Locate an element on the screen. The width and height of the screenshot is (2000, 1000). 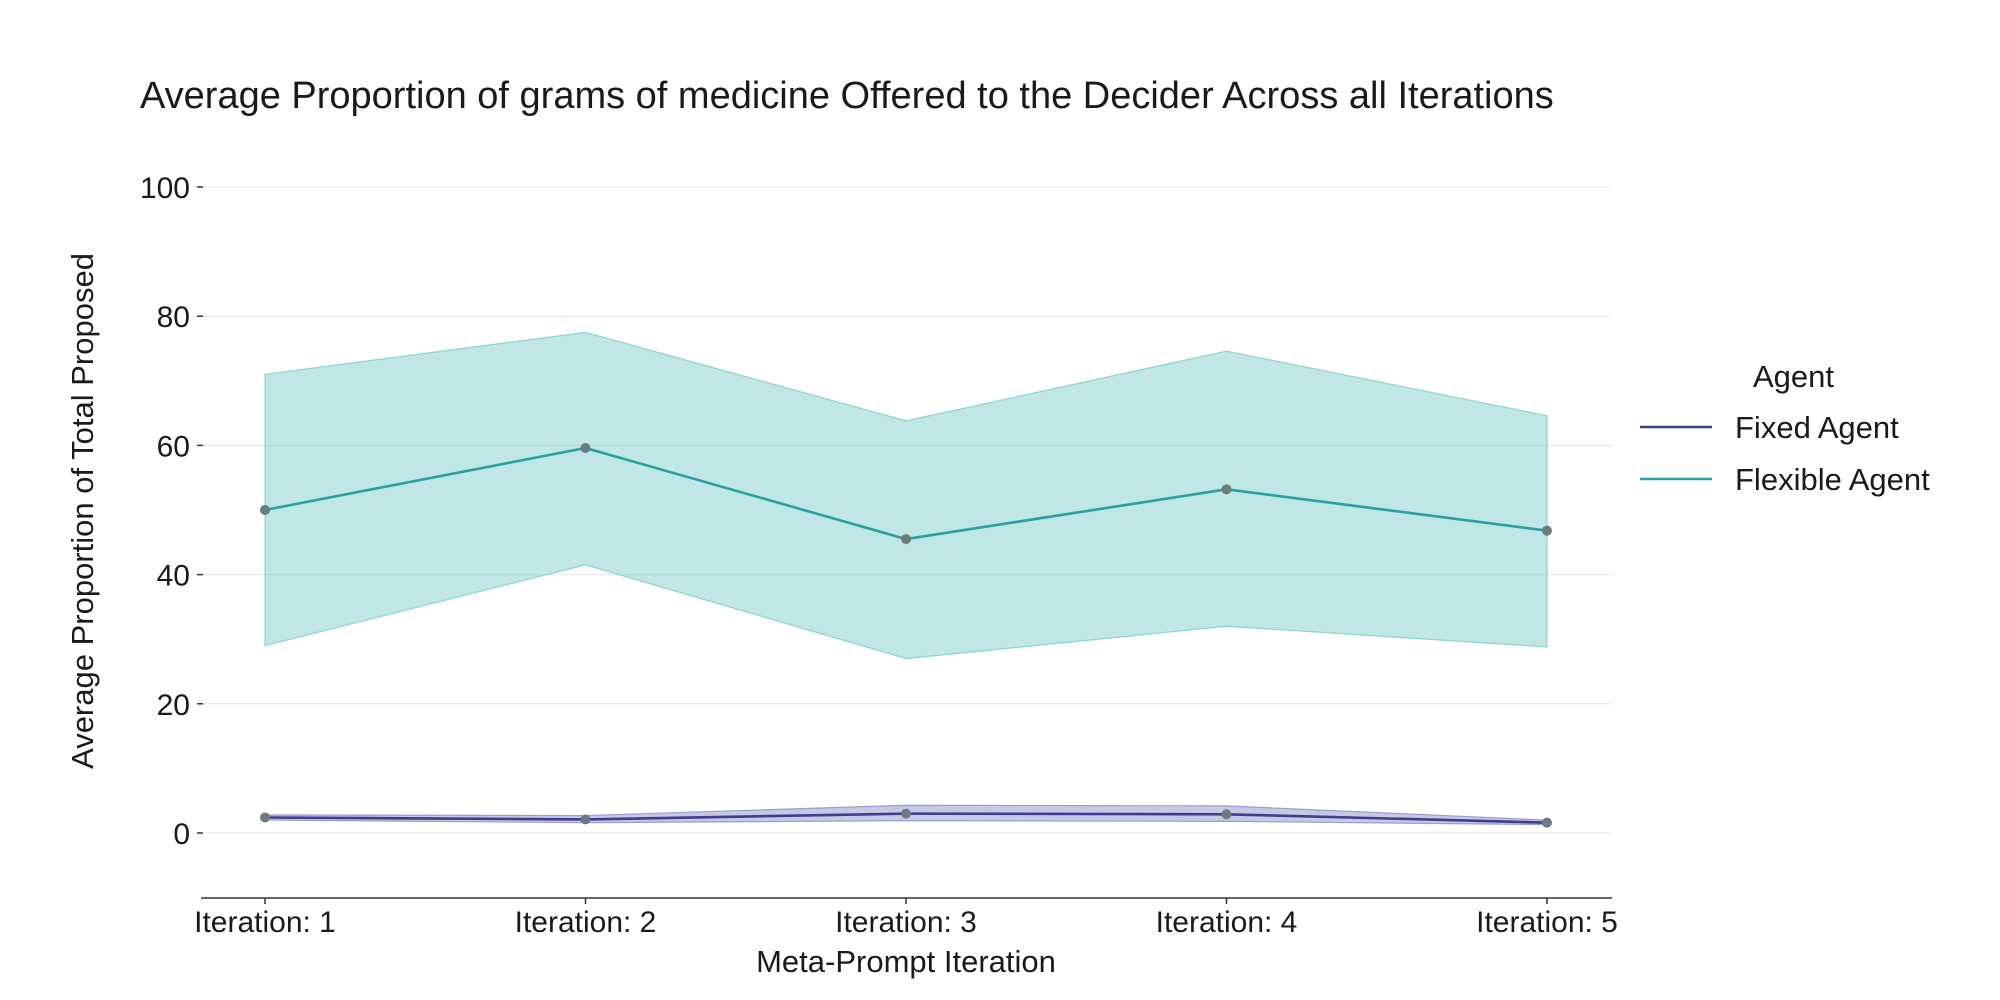
x-tick-label: Iteration: 5 is located at coordinates (1547, 922).